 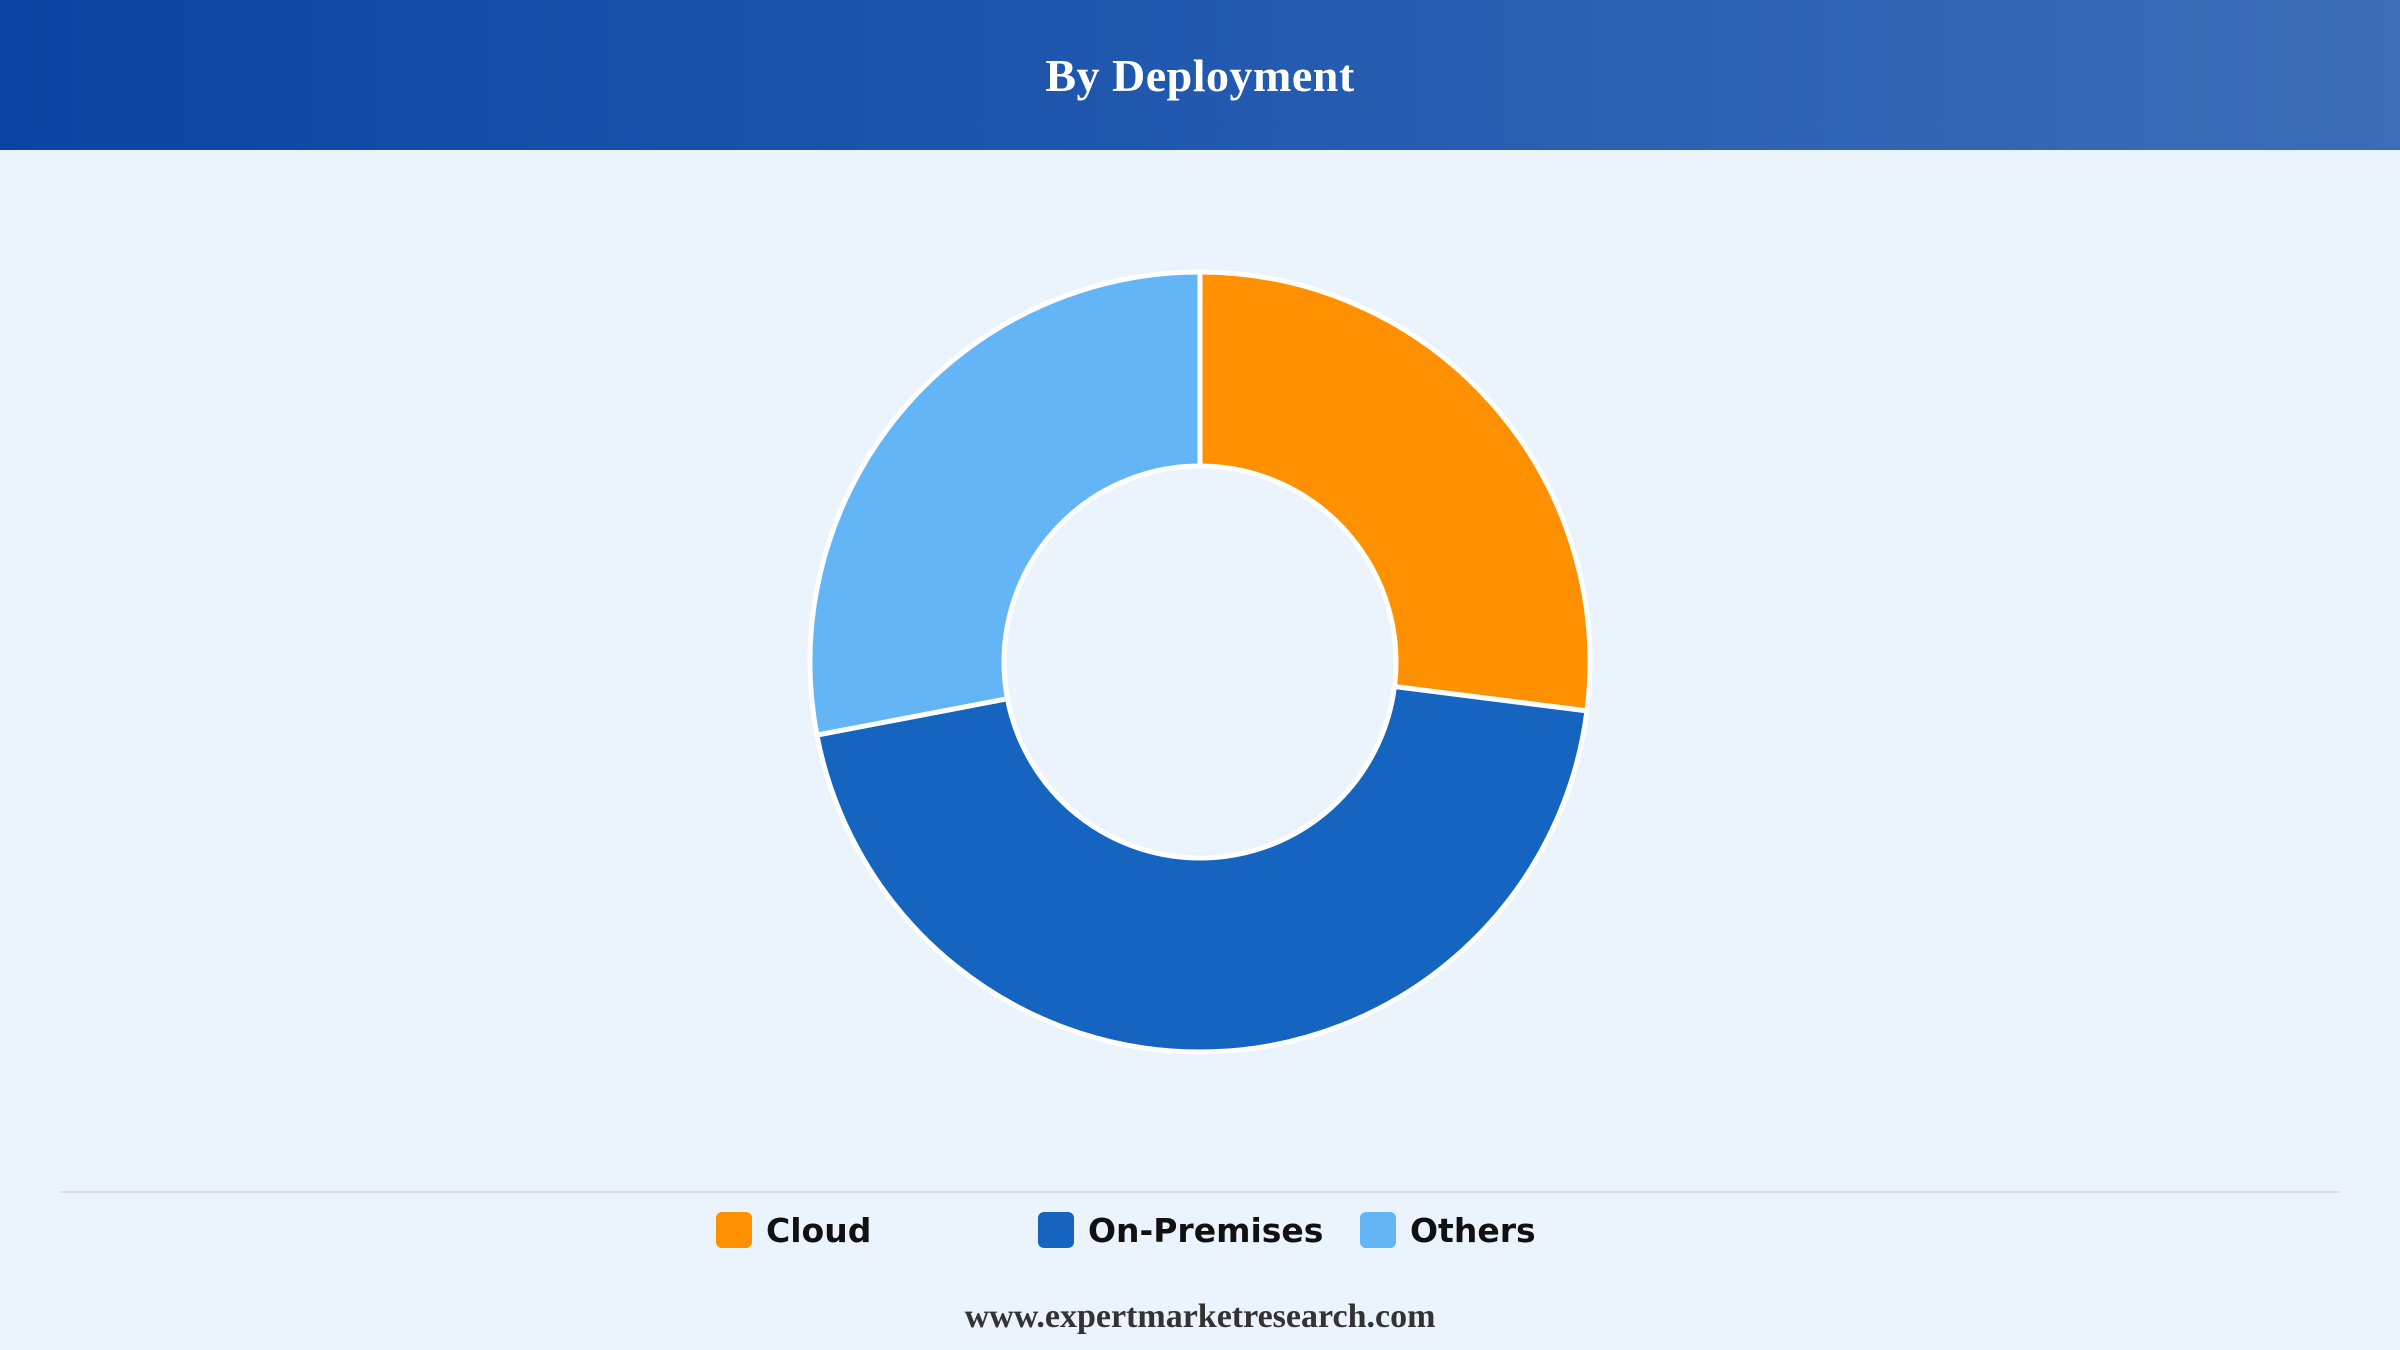 I want to click on header-banner: By Deployment, so click(x=1200, y=75).